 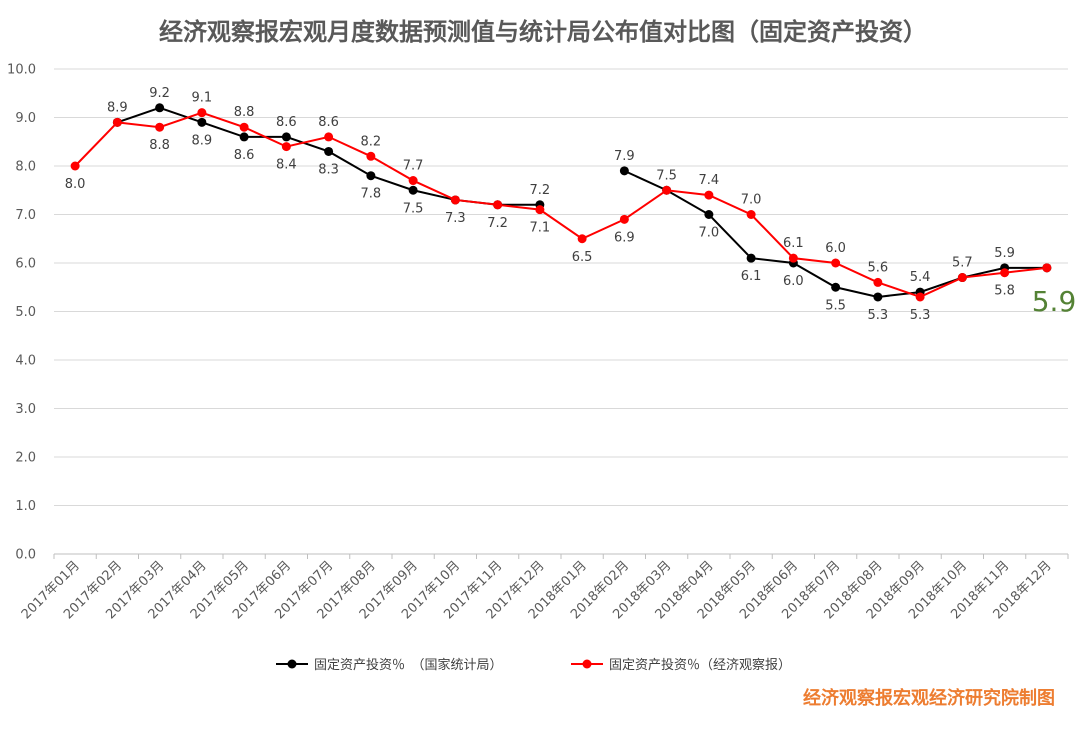 I want to click on data-label: 5.9, so click(x=1004, y=253).